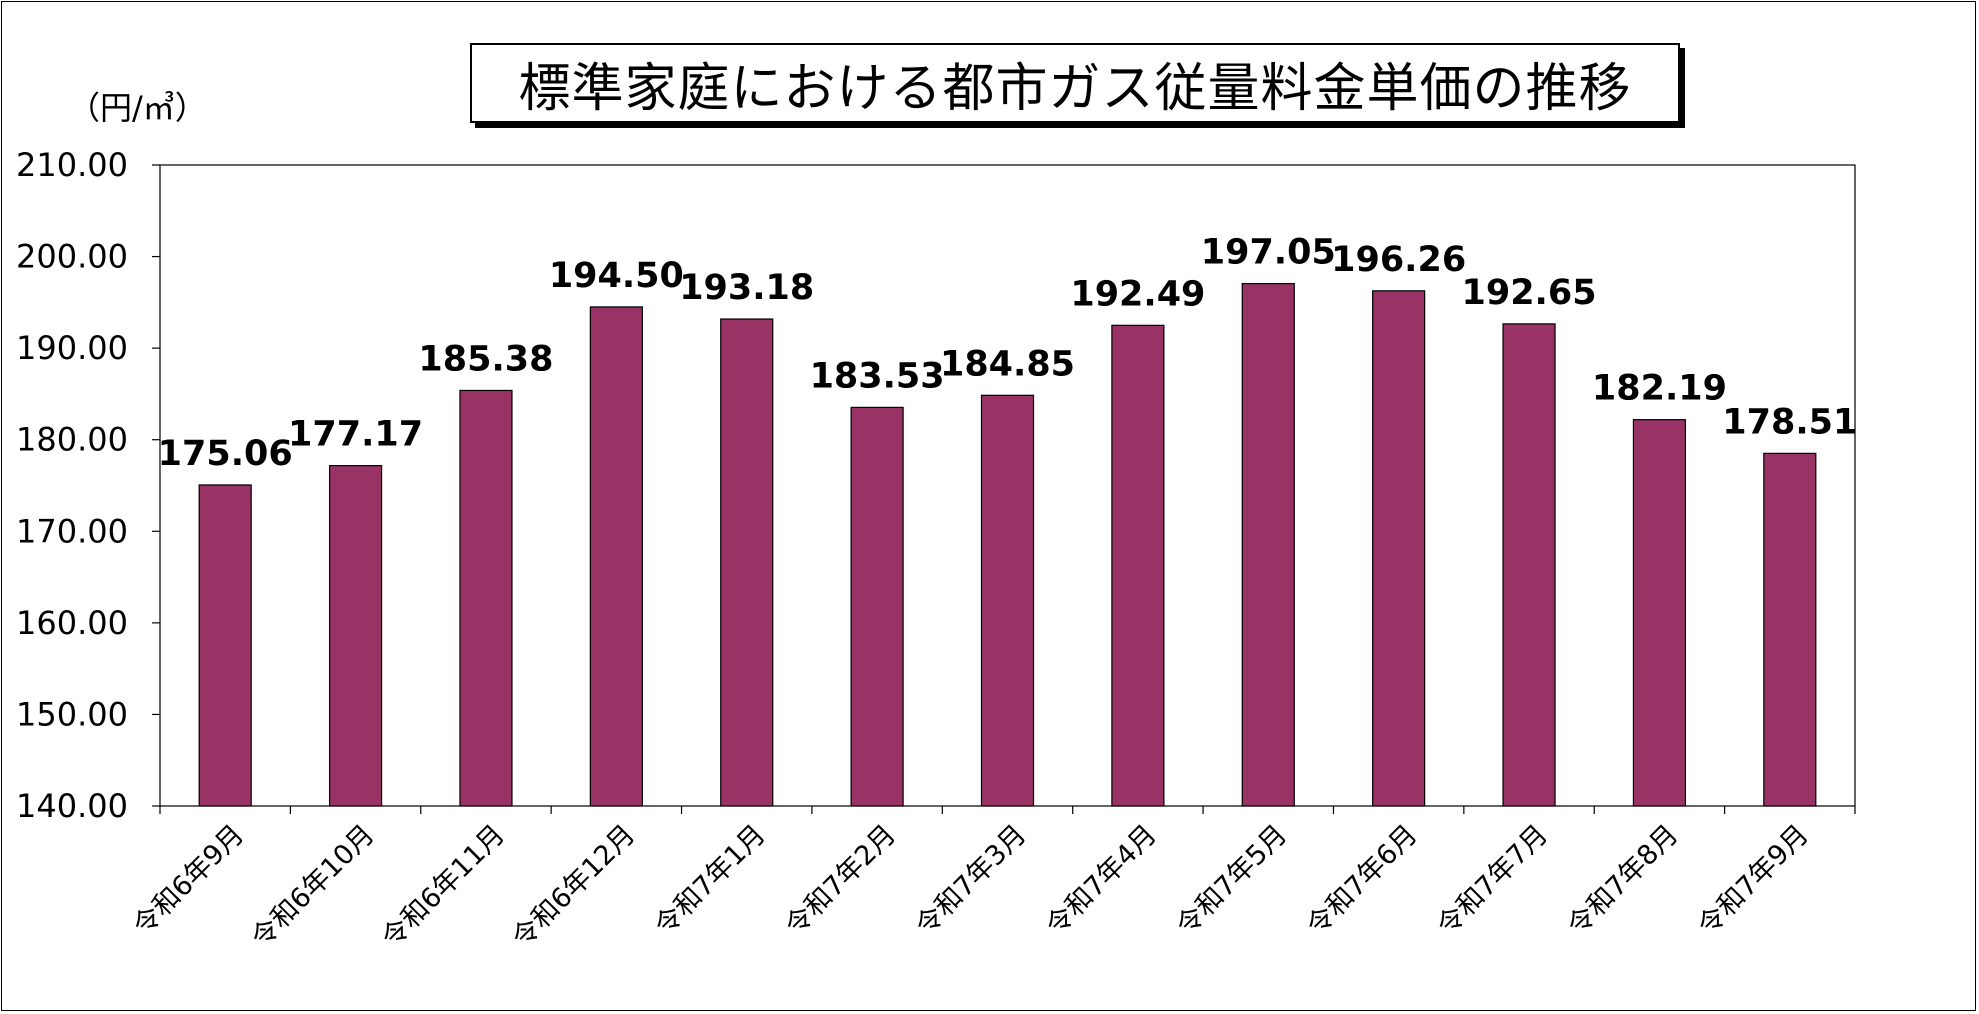  What do you see at coordinates (1362, 880) in the screenshot?
I see `x-category-label: 令和7年6月` at bounding box center [1362, 880].